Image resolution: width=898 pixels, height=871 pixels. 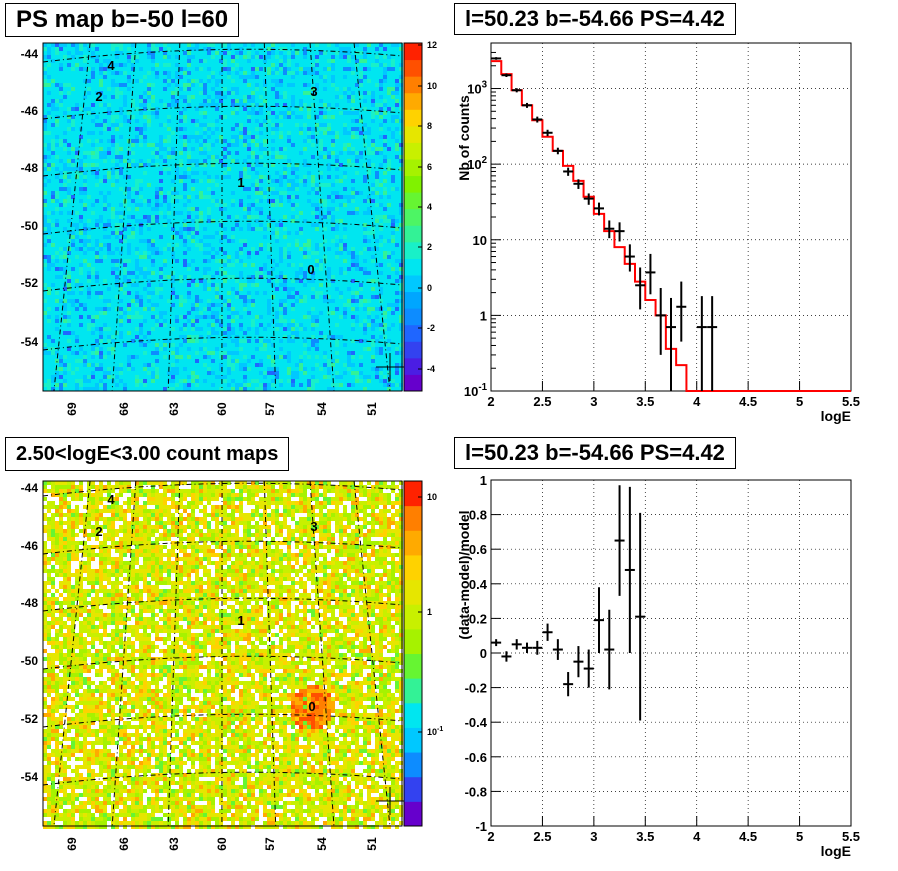 I want to click on y-tick-label: -52, so click(x=30, y=719).